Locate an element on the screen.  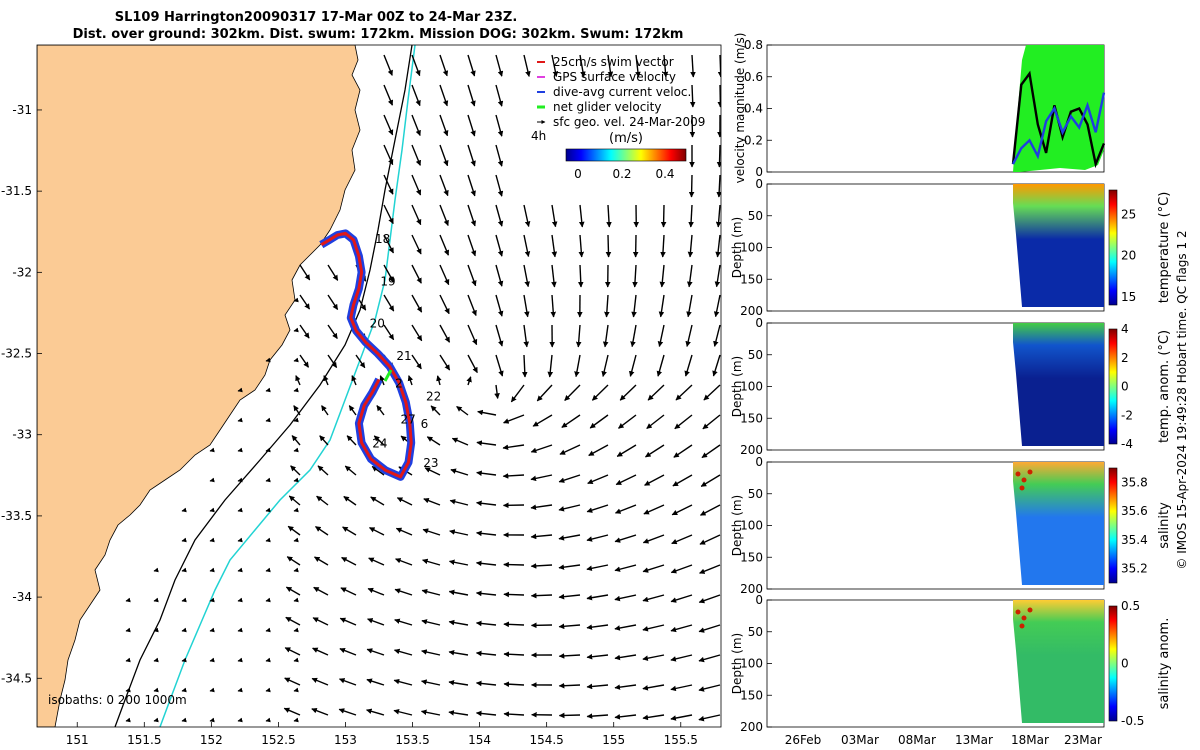
map-x-tick-label: 152 is located at coordinates (211, 740).